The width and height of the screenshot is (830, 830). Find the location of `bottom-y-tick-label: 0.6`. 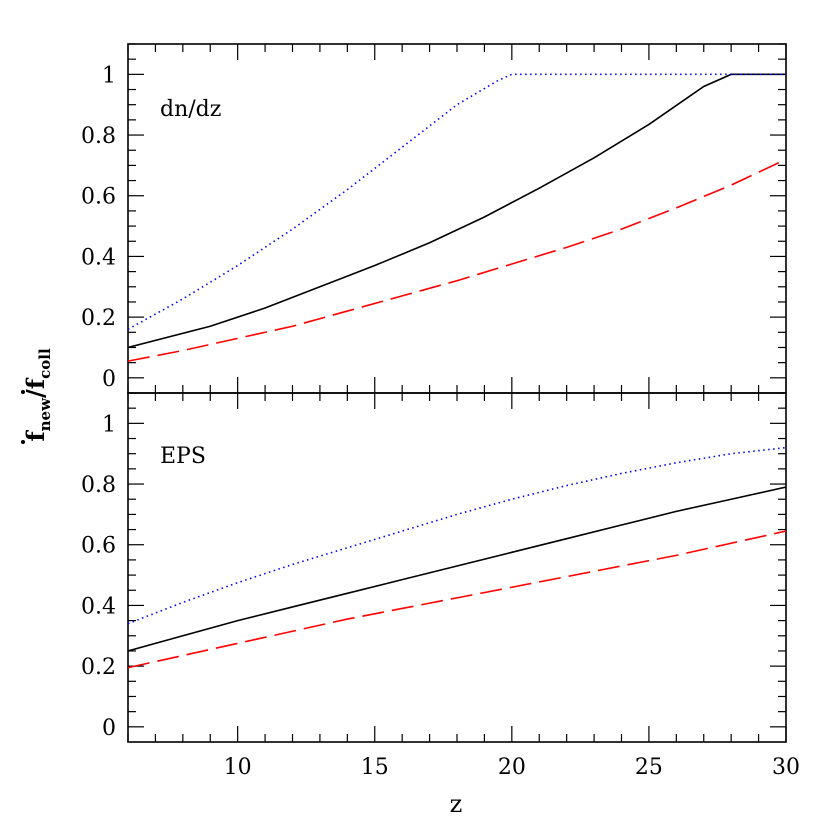

bottom-y-tick-label: 0.6 is located at coordinates (98, 546).